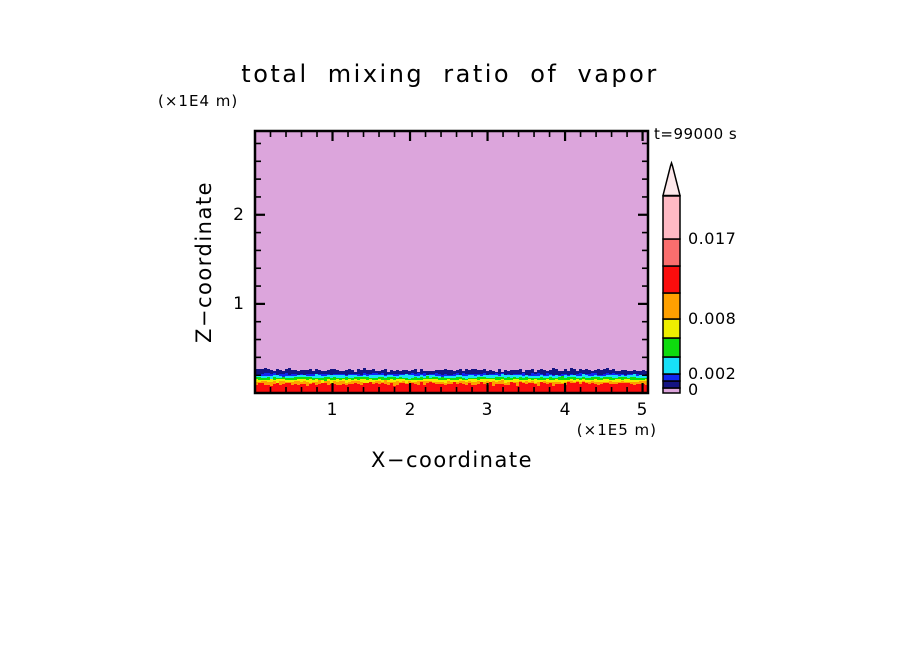 This screenshot has width=904, height=654. I want to click on colorbar-value-label: 0, so click(693, 389).